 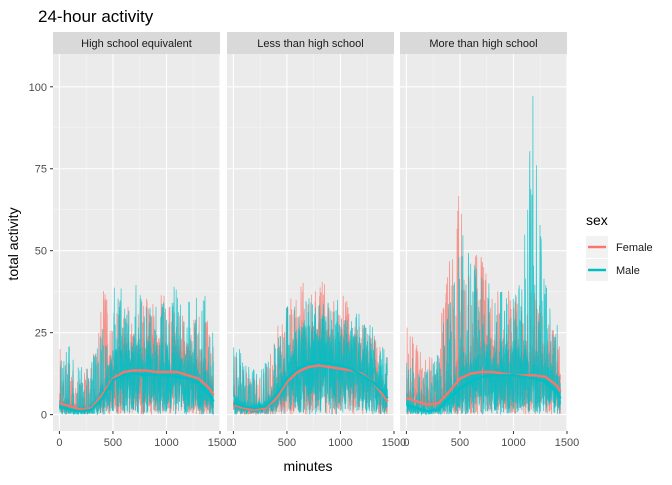 I want to click on chart-title: 24-hour activity, so click(x=96, y=16).